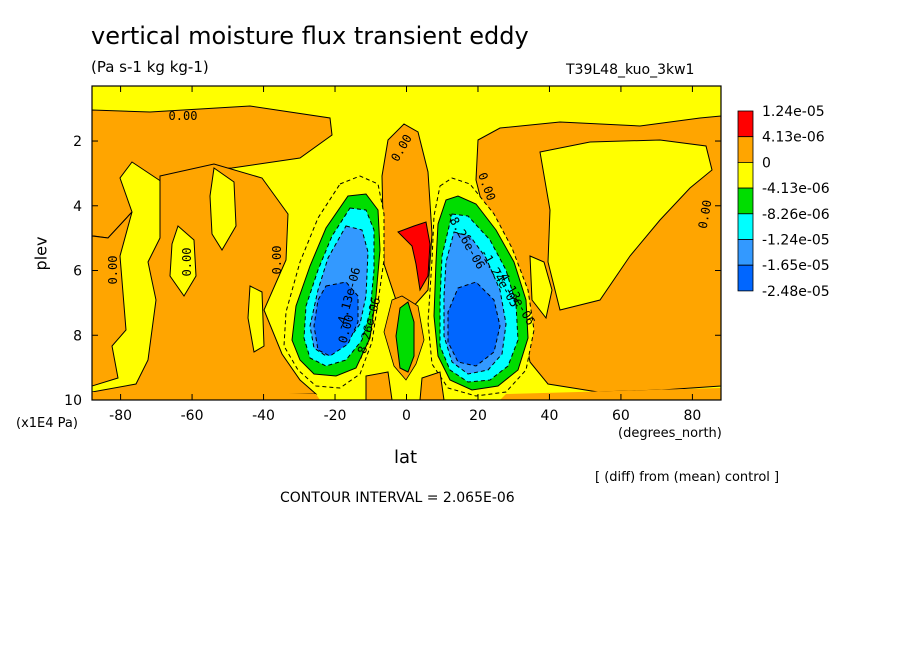 The height and width of the screenshot is (654, 904). I want to click on legend-label: -8.26e-06, so click(796, 215).